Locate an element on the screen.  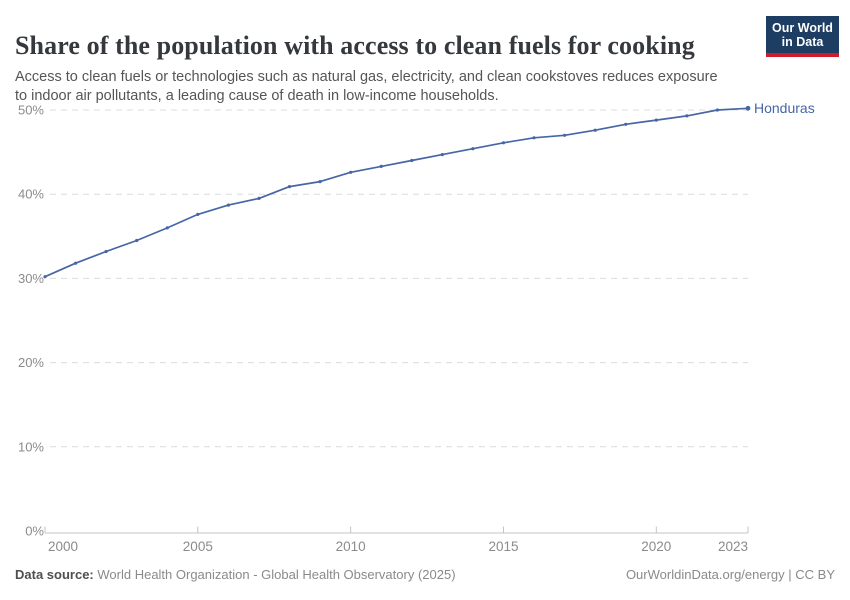
x-axis-label: 2010 is located at coordinates (351, 546).